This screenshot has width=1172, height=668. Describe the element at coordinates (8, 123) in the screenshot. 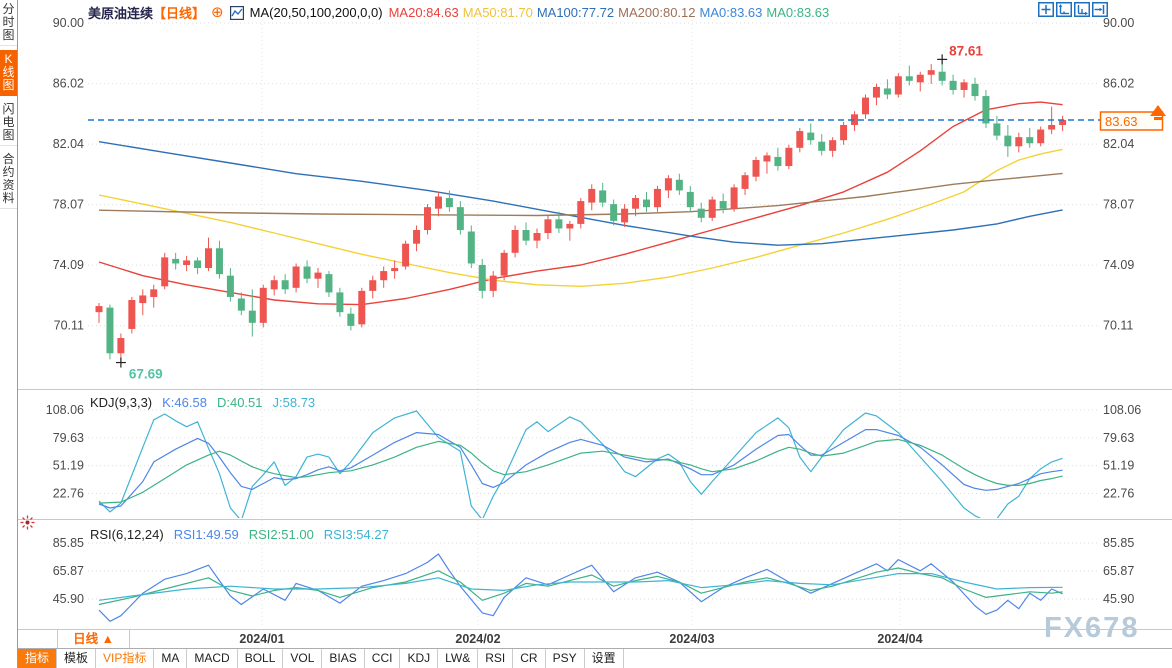

I see `sidebar-tab-闪电图: 闪电图` at that location.